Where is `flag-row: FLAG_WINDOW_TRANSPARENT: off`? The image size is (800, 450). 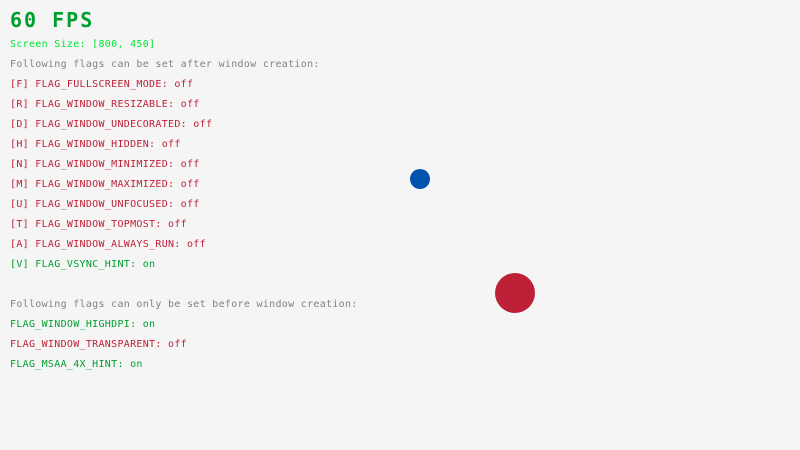 flag-row: FLAG_WINDOW_TRANSPARENT: off is located at coordinates (98, 345).